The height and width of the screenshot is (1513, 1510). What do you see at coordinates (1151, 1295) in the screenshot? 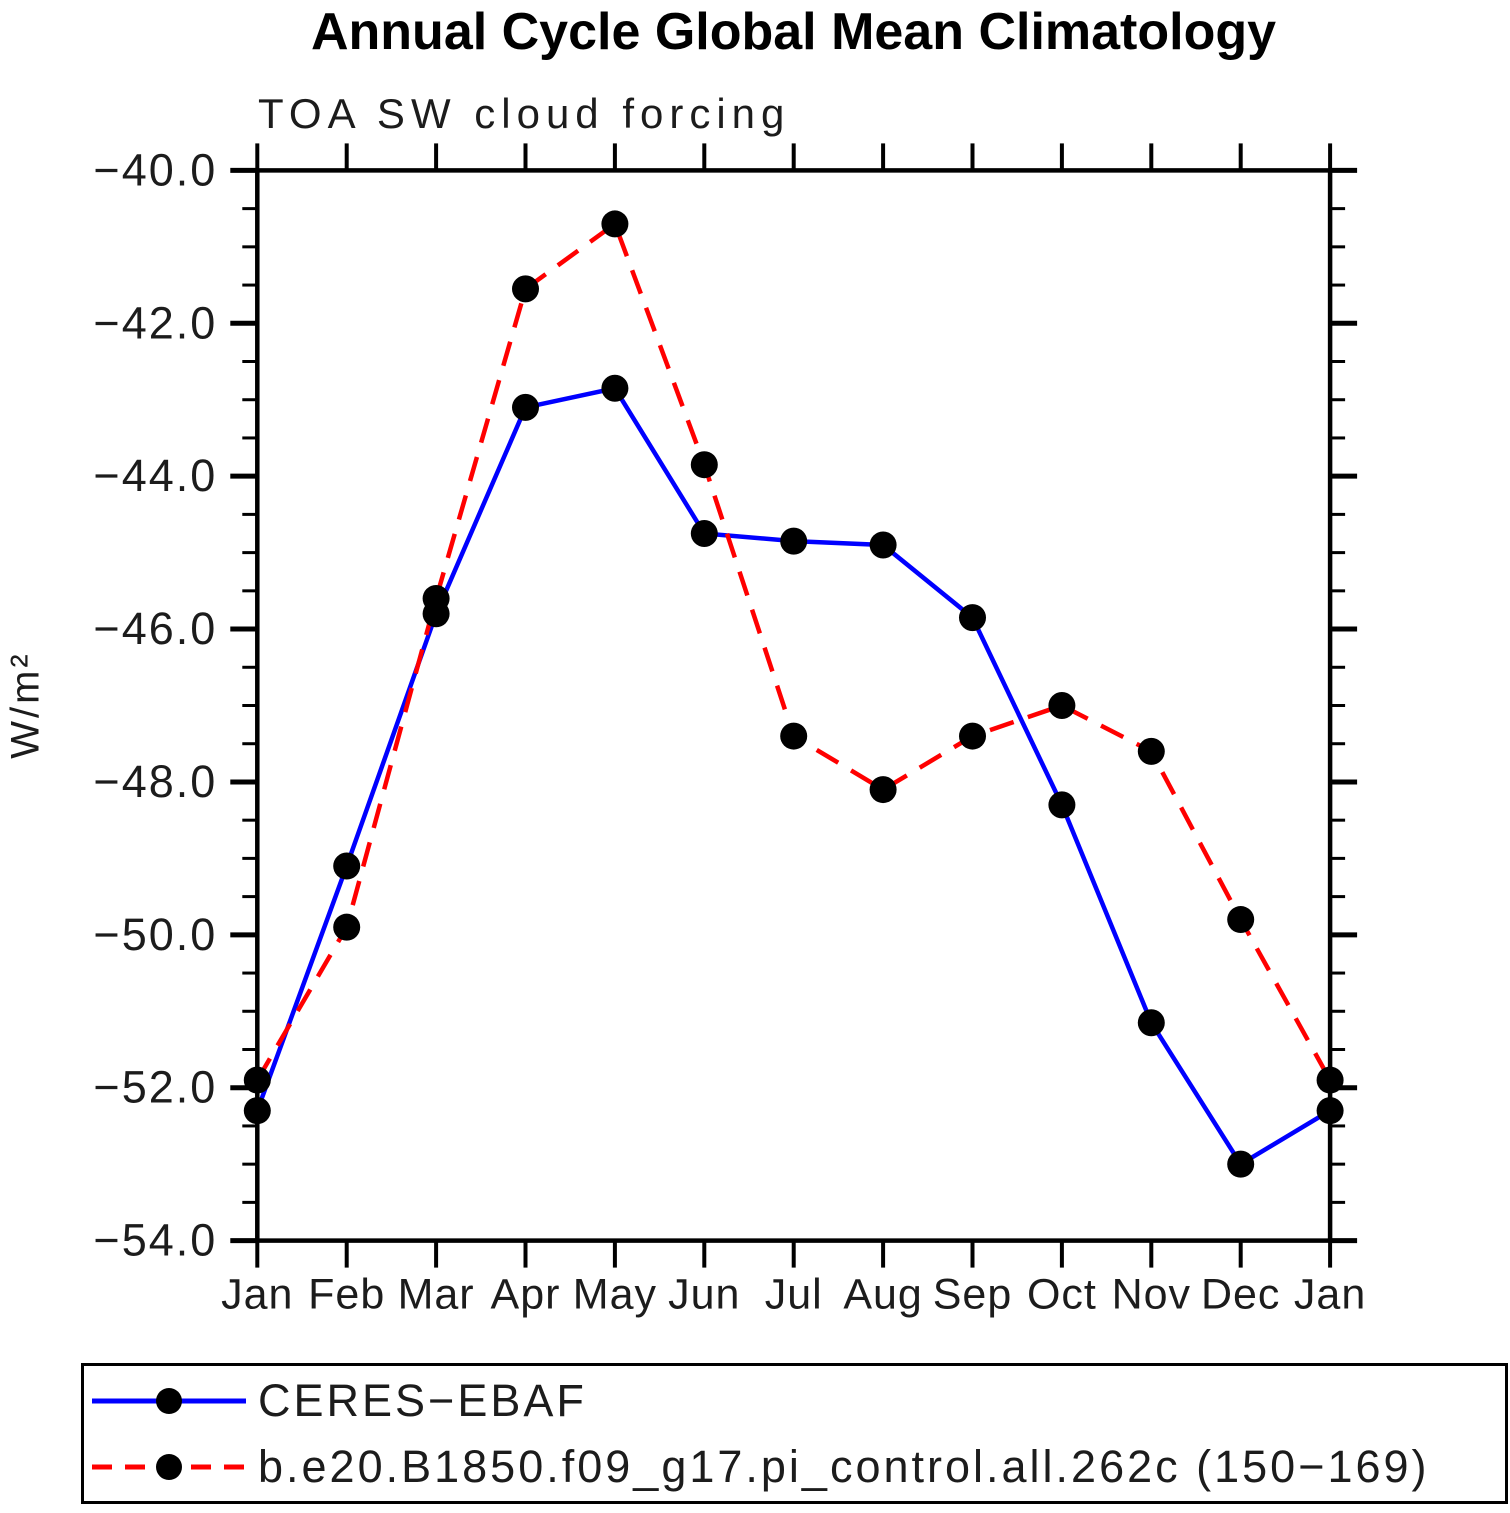
I see `x-tick-label: Nov` at bounding box center [1151, 1295].